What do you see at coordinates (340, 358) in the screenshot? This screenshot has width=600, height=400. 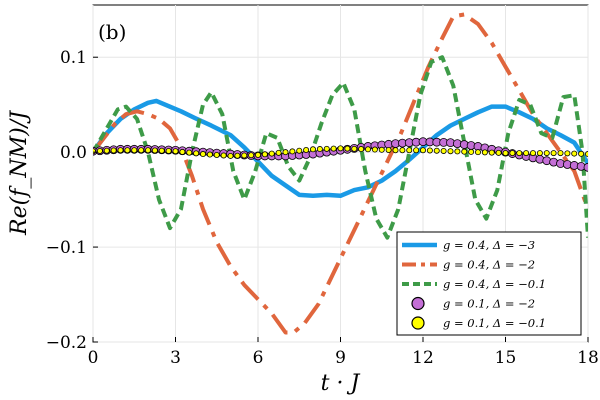 I see `x-tick-label: 9` at bounding box center [340, 358].